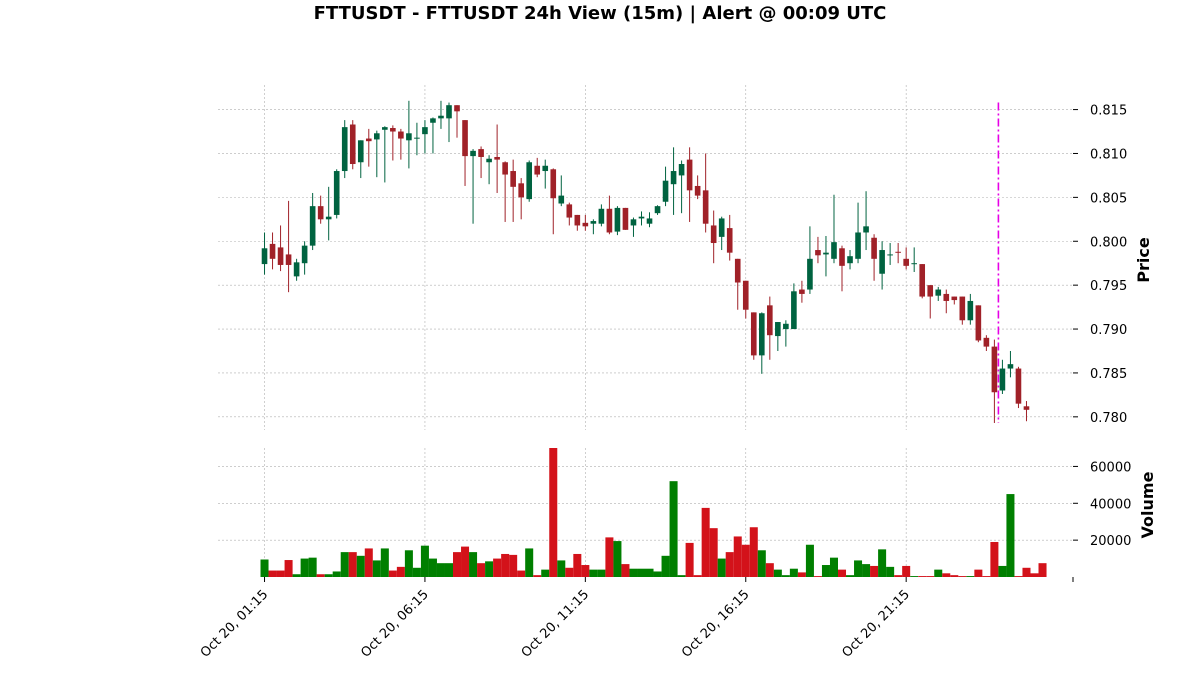  Describe the element at coordinates (715, 623) in the screenshot. I see `x-tick-label: Oct 20, 16:15` at that location.